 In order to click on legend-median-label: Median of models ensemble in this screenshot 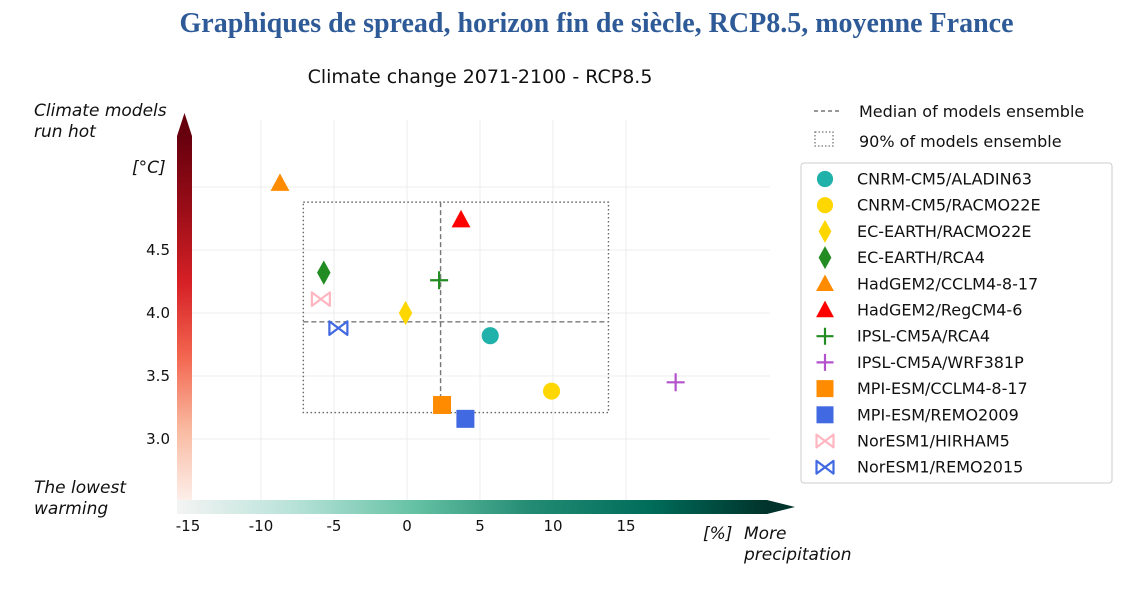, I will do `click(971, 111)`.